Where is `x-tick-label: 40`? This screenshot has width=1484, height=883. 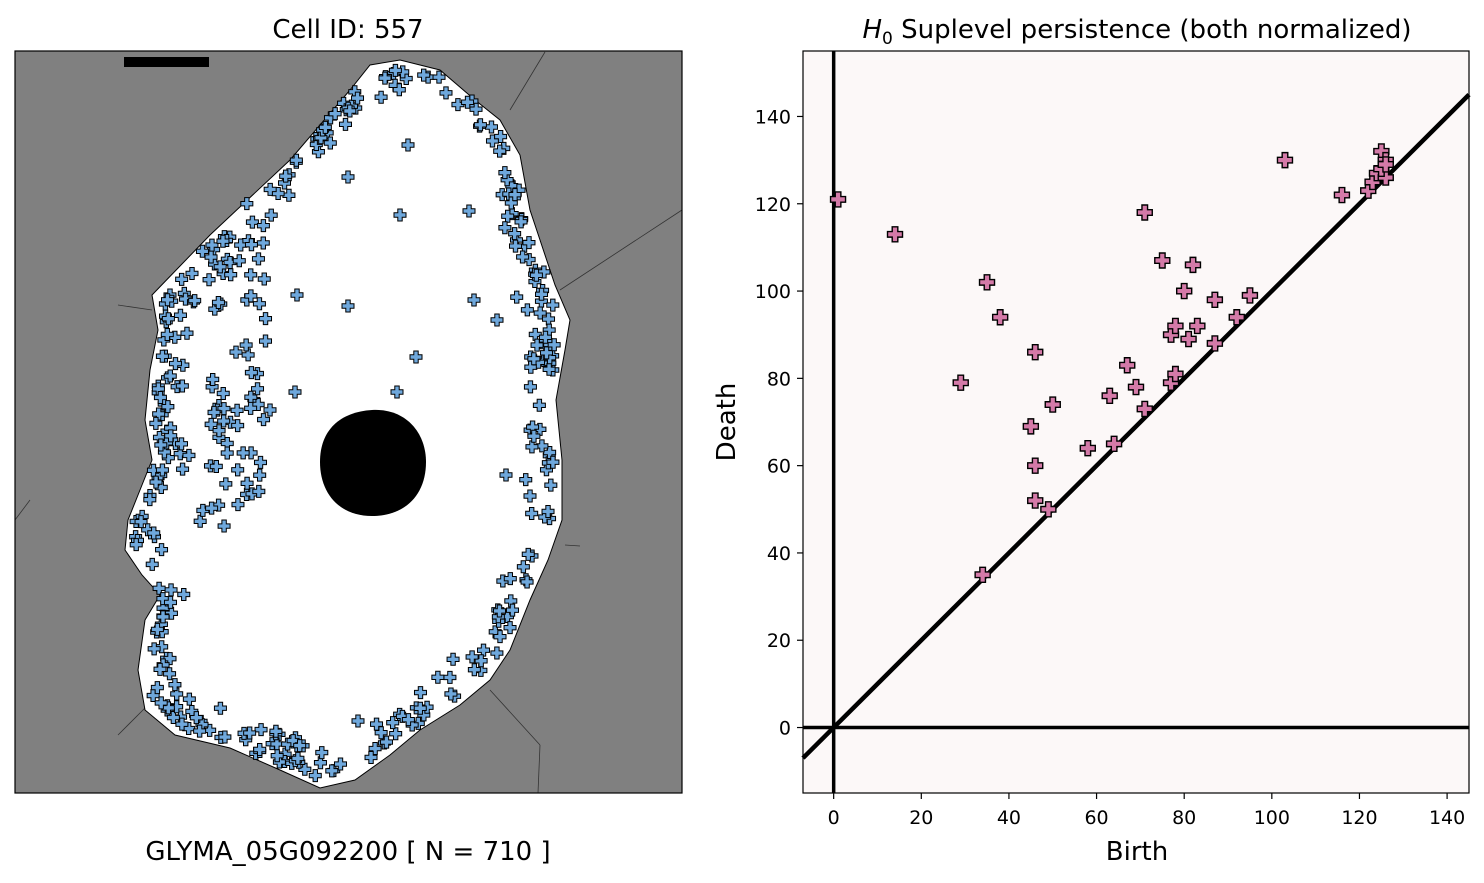
x-tick-label: 40 is located at coordinates (1009, 818).